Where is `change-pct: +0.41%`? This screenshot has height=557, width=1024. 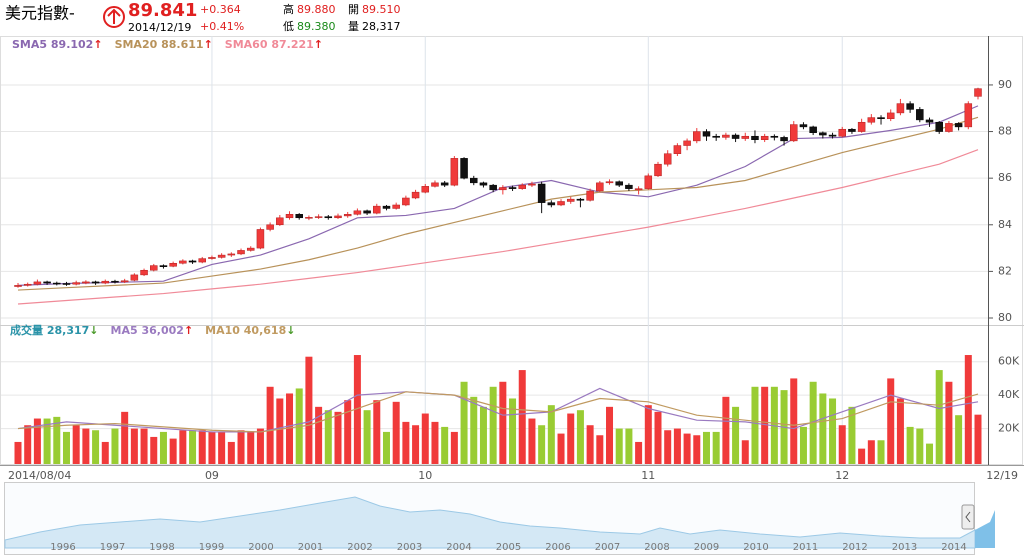 change-pct: +0.41% is located at coordinates (222, 26).